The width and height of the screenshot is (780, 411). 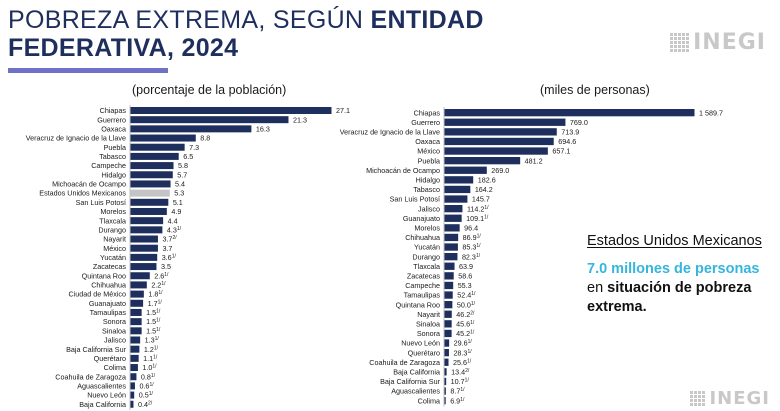 I want to click on value-label: 16.3, so click(x=263, y=128).